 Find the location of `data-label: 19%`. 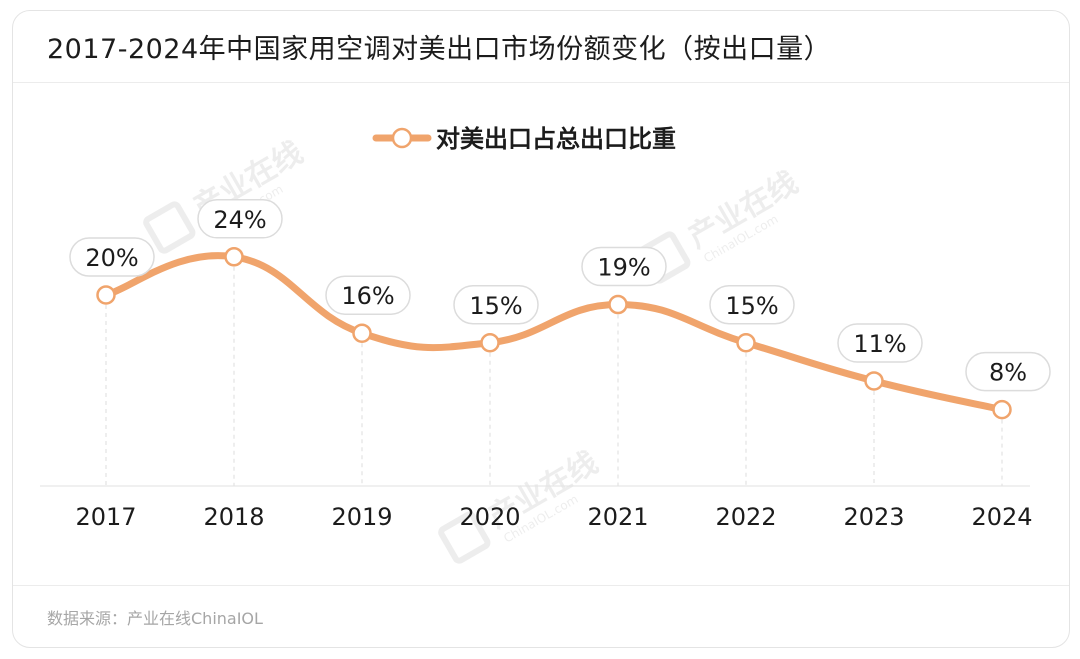

data-label: 19% is located at coordinates (624, 266).